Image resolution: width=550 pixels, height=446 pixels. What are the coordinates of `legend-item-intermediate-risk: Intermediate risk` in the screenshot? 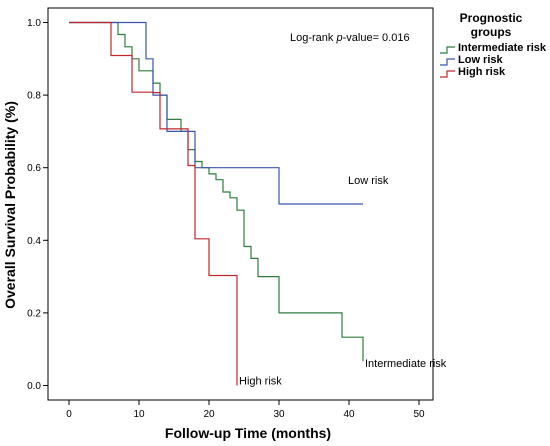 It's located at (493, 48).